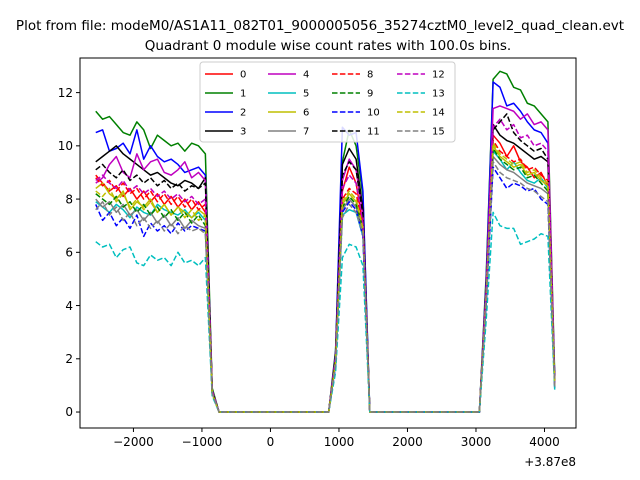 This screenshot has width=640, height=480. I want to click on legend-box, so click(327, 102).